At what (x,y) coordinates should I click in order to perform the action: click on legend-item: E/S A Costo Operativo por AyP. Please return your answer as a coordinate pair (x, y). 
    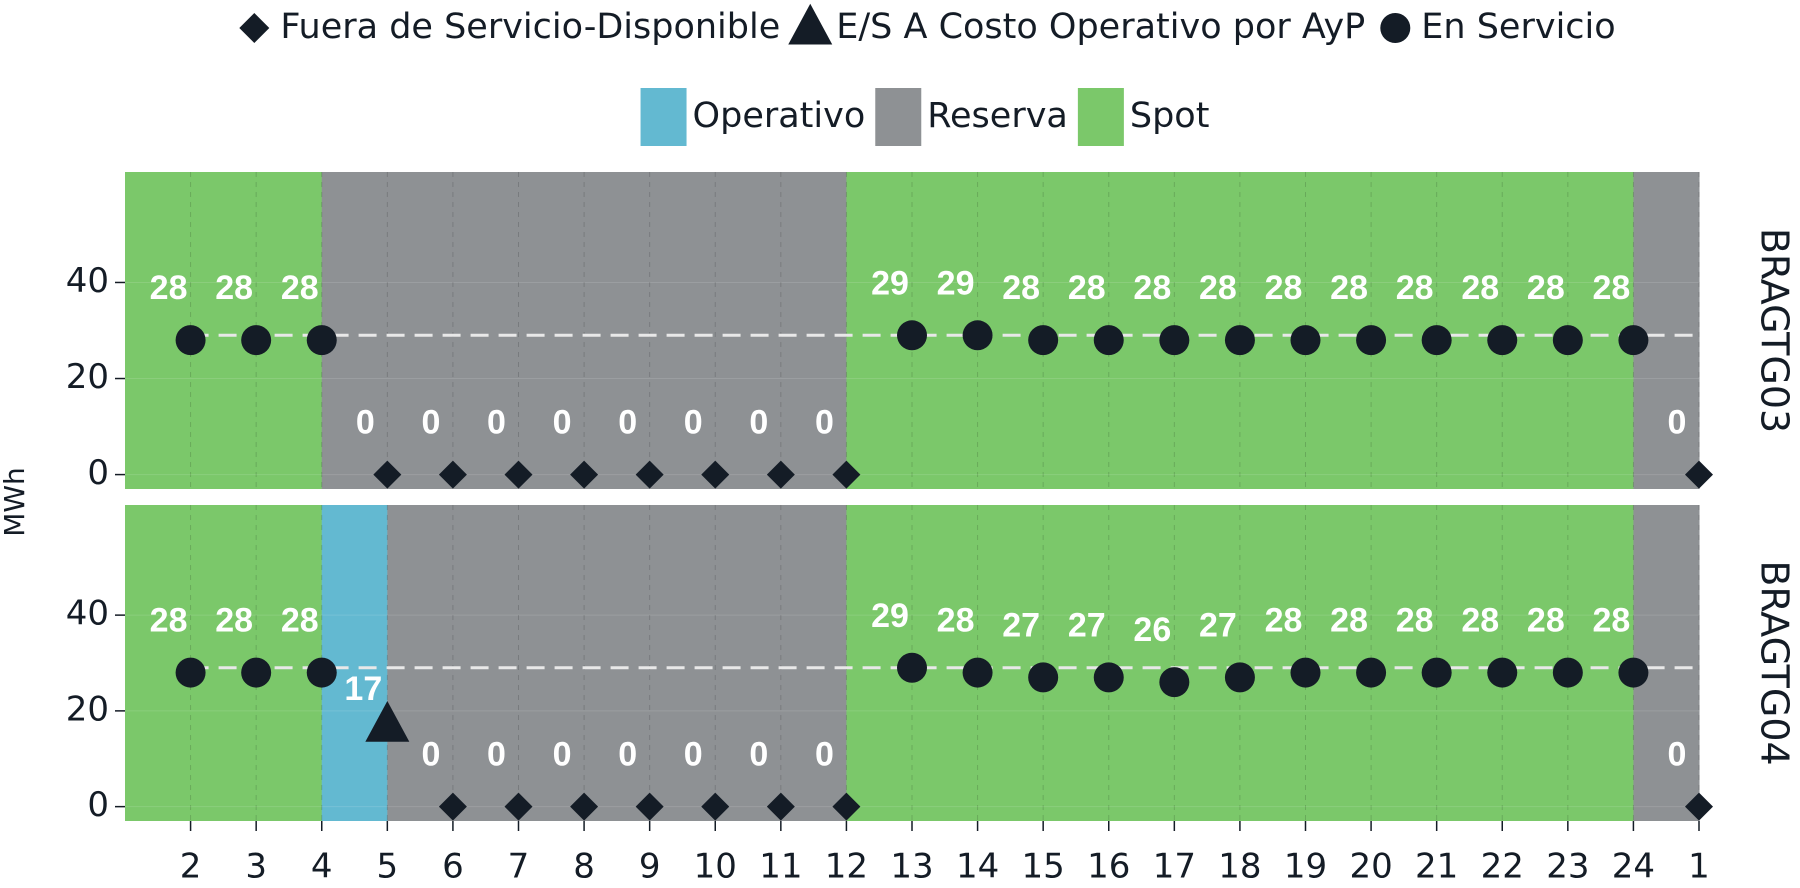
    Looking at the image, I should click on (1076, 25).